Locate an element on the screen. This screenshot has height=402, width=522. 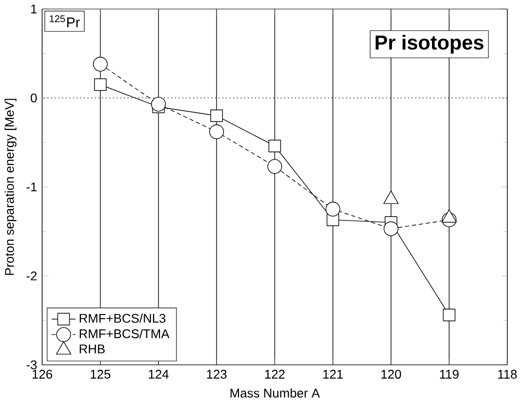
annotation: $^{125}$Pr is located at coordinates (65, 21).